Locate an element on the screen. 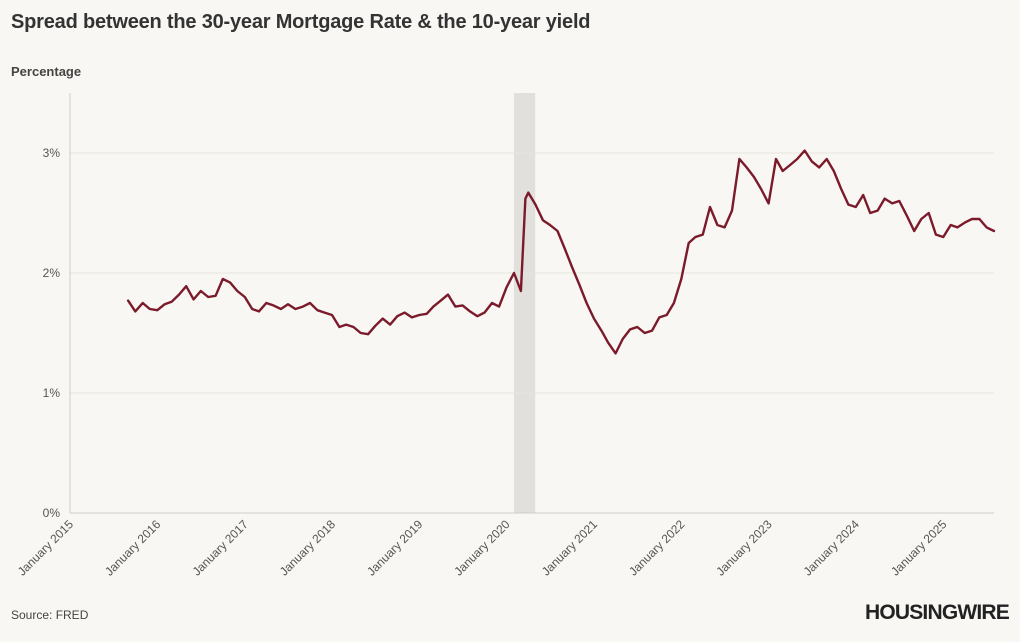 The height and width of the screenshot is (642, 1020). x-tick-label: January 2020 is located at coordinates (482, 548).